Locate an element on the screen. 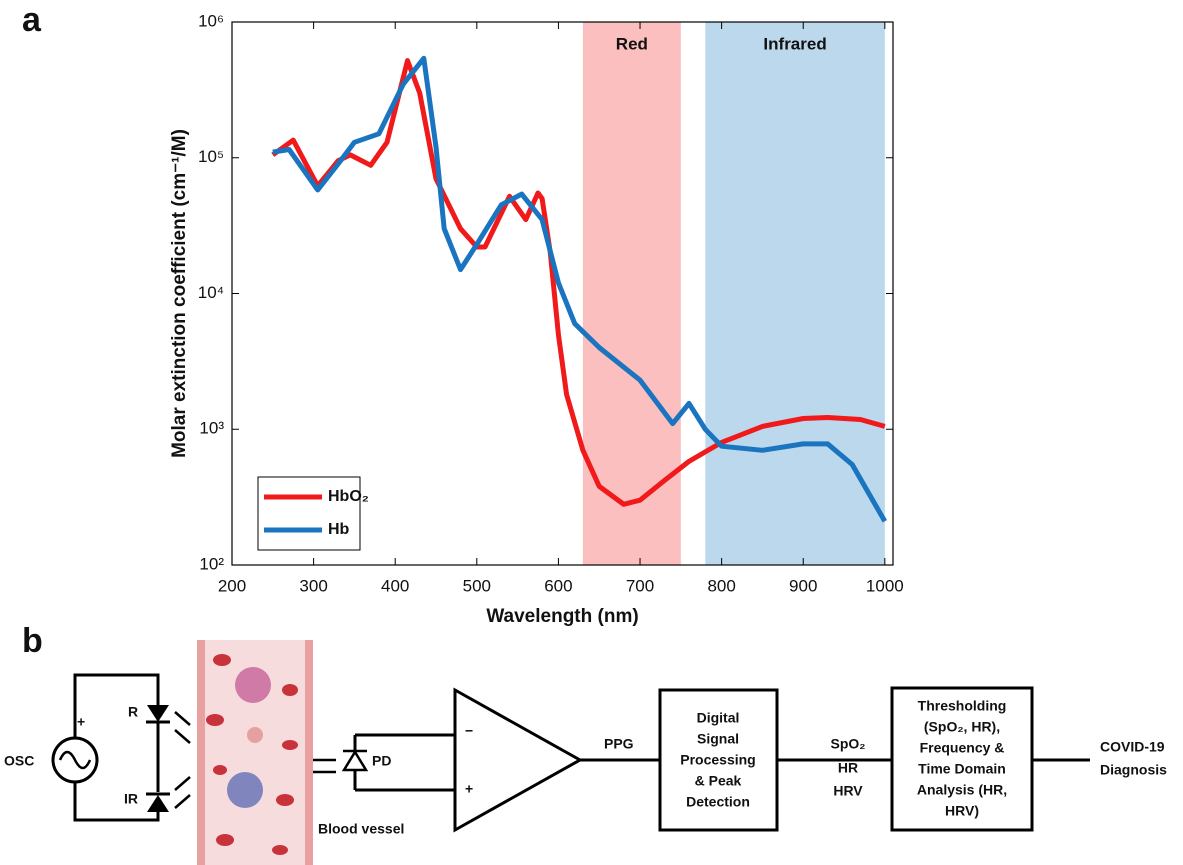  analysis-text: HRV) is located at coordinates (962, 811).